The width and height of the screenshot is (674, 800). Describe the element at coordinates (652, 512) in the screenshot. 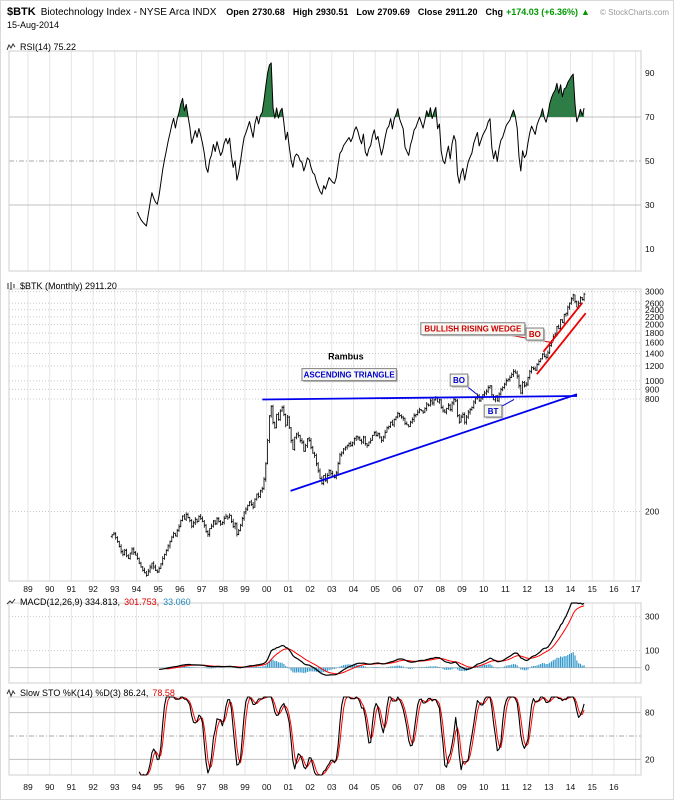

I see `svg-text: 200` at that location.